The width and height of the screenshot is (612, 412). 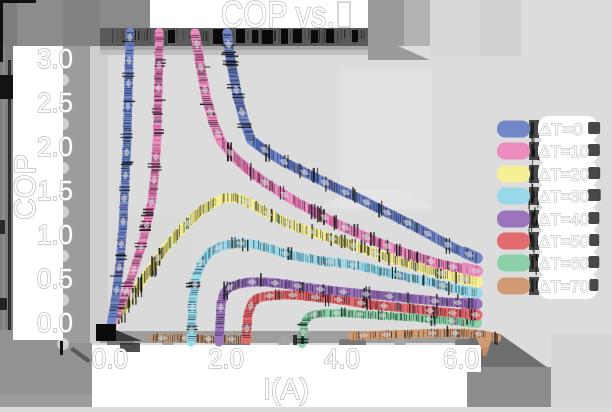 I want to click on svg-text: ΔT=20, so click(x=564, y=174).